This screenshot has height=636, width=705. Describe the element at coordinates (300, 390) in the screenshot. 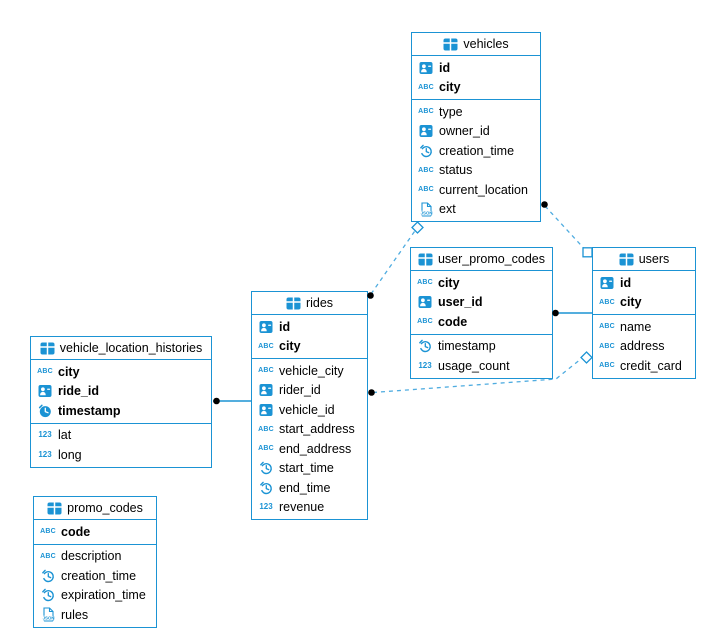

I see `field-name: rider_id` at that location.